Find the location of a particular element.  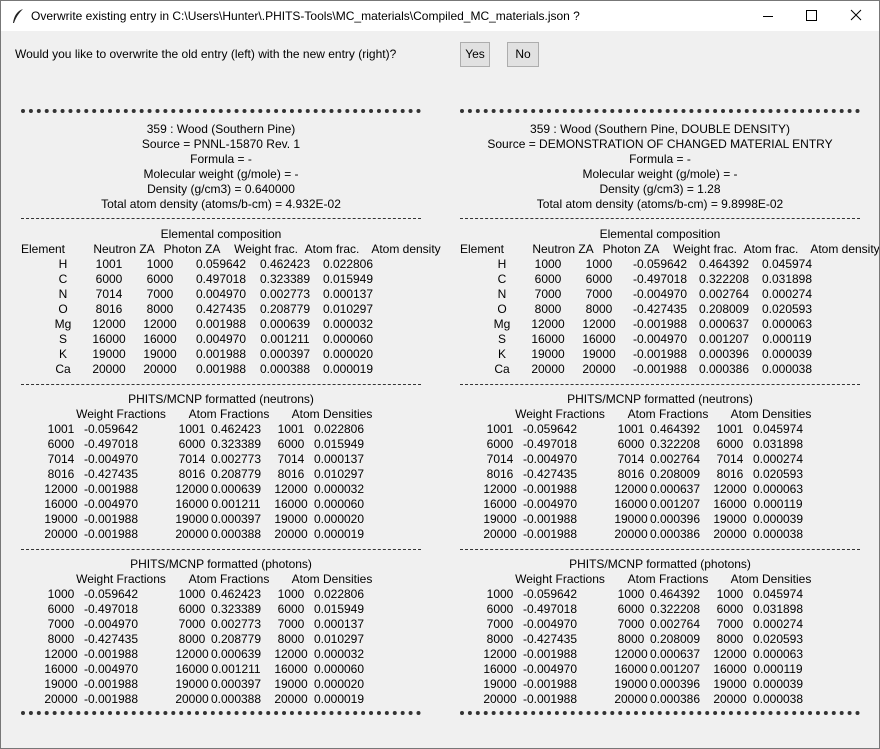

table-cell: 0.000119 is located at coordinates (778, 669).